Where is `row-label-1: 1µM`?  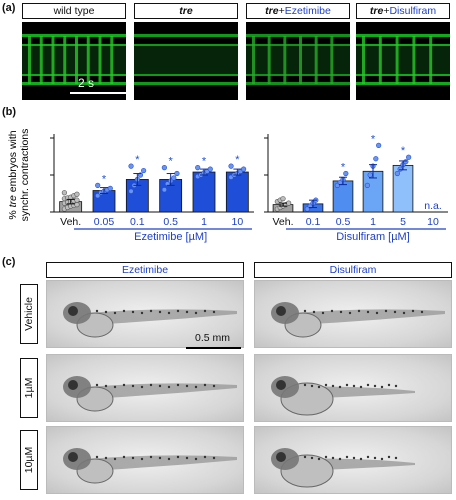 row-label-1: 1µM is located at coordinates (29, 388).